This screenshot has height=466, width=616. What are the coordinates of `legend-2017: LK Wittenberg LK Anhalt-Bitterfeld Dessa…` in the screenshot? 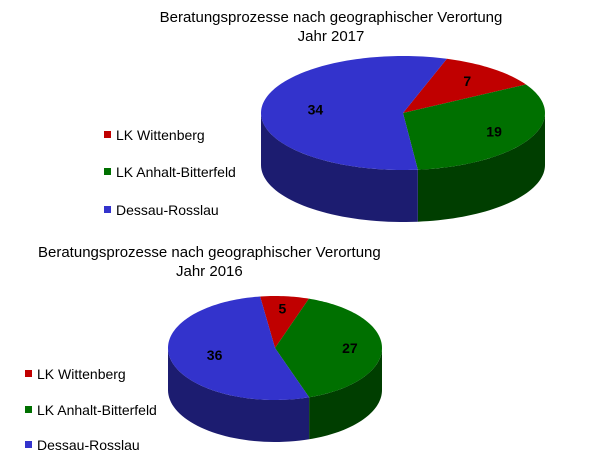 It's located at (170, 172).